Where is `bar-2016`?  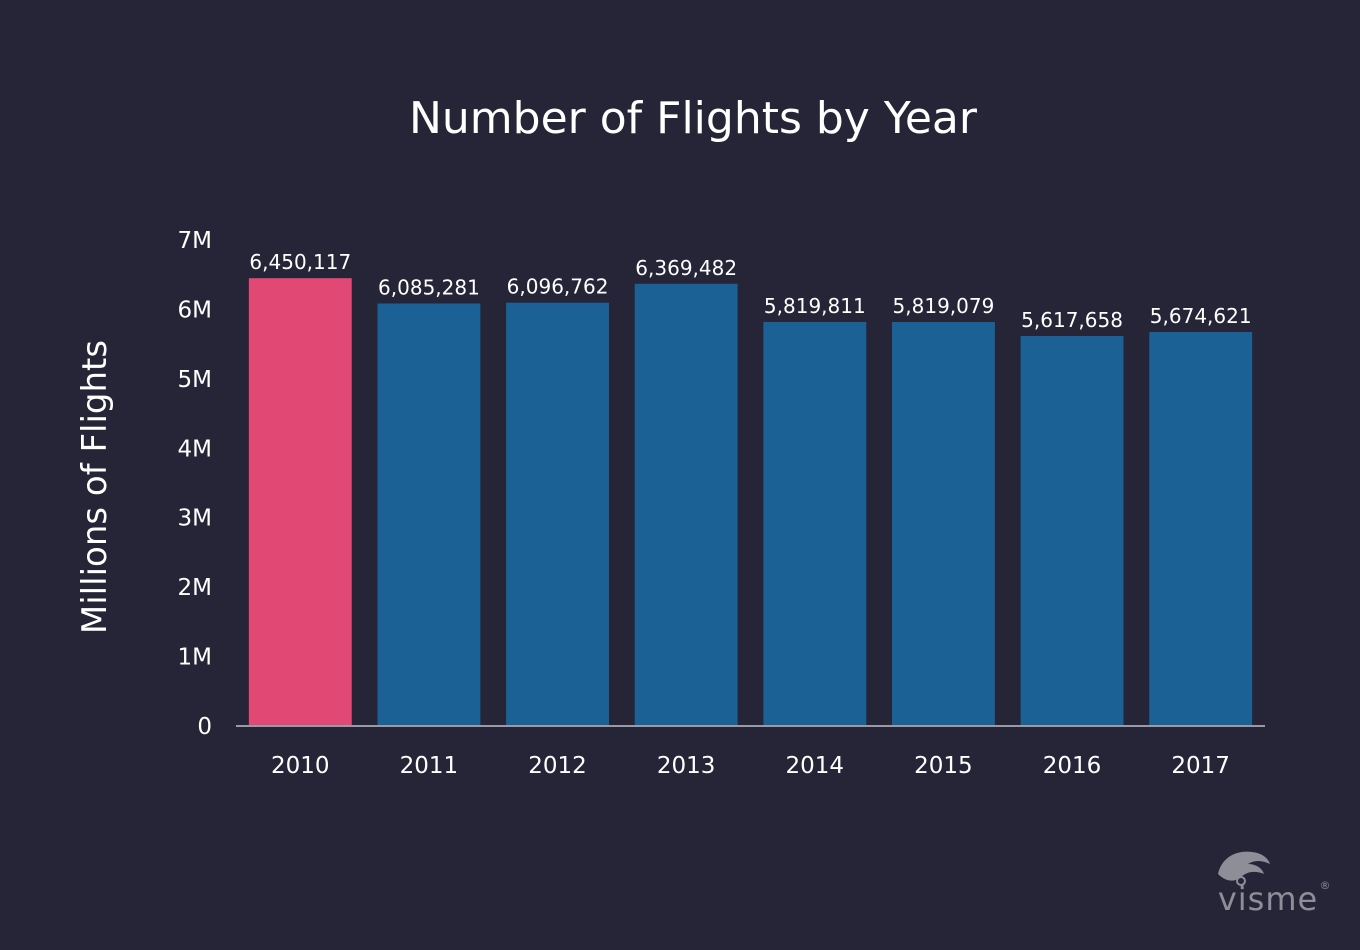 bar-2016 is located at coordinates (1072, 530).